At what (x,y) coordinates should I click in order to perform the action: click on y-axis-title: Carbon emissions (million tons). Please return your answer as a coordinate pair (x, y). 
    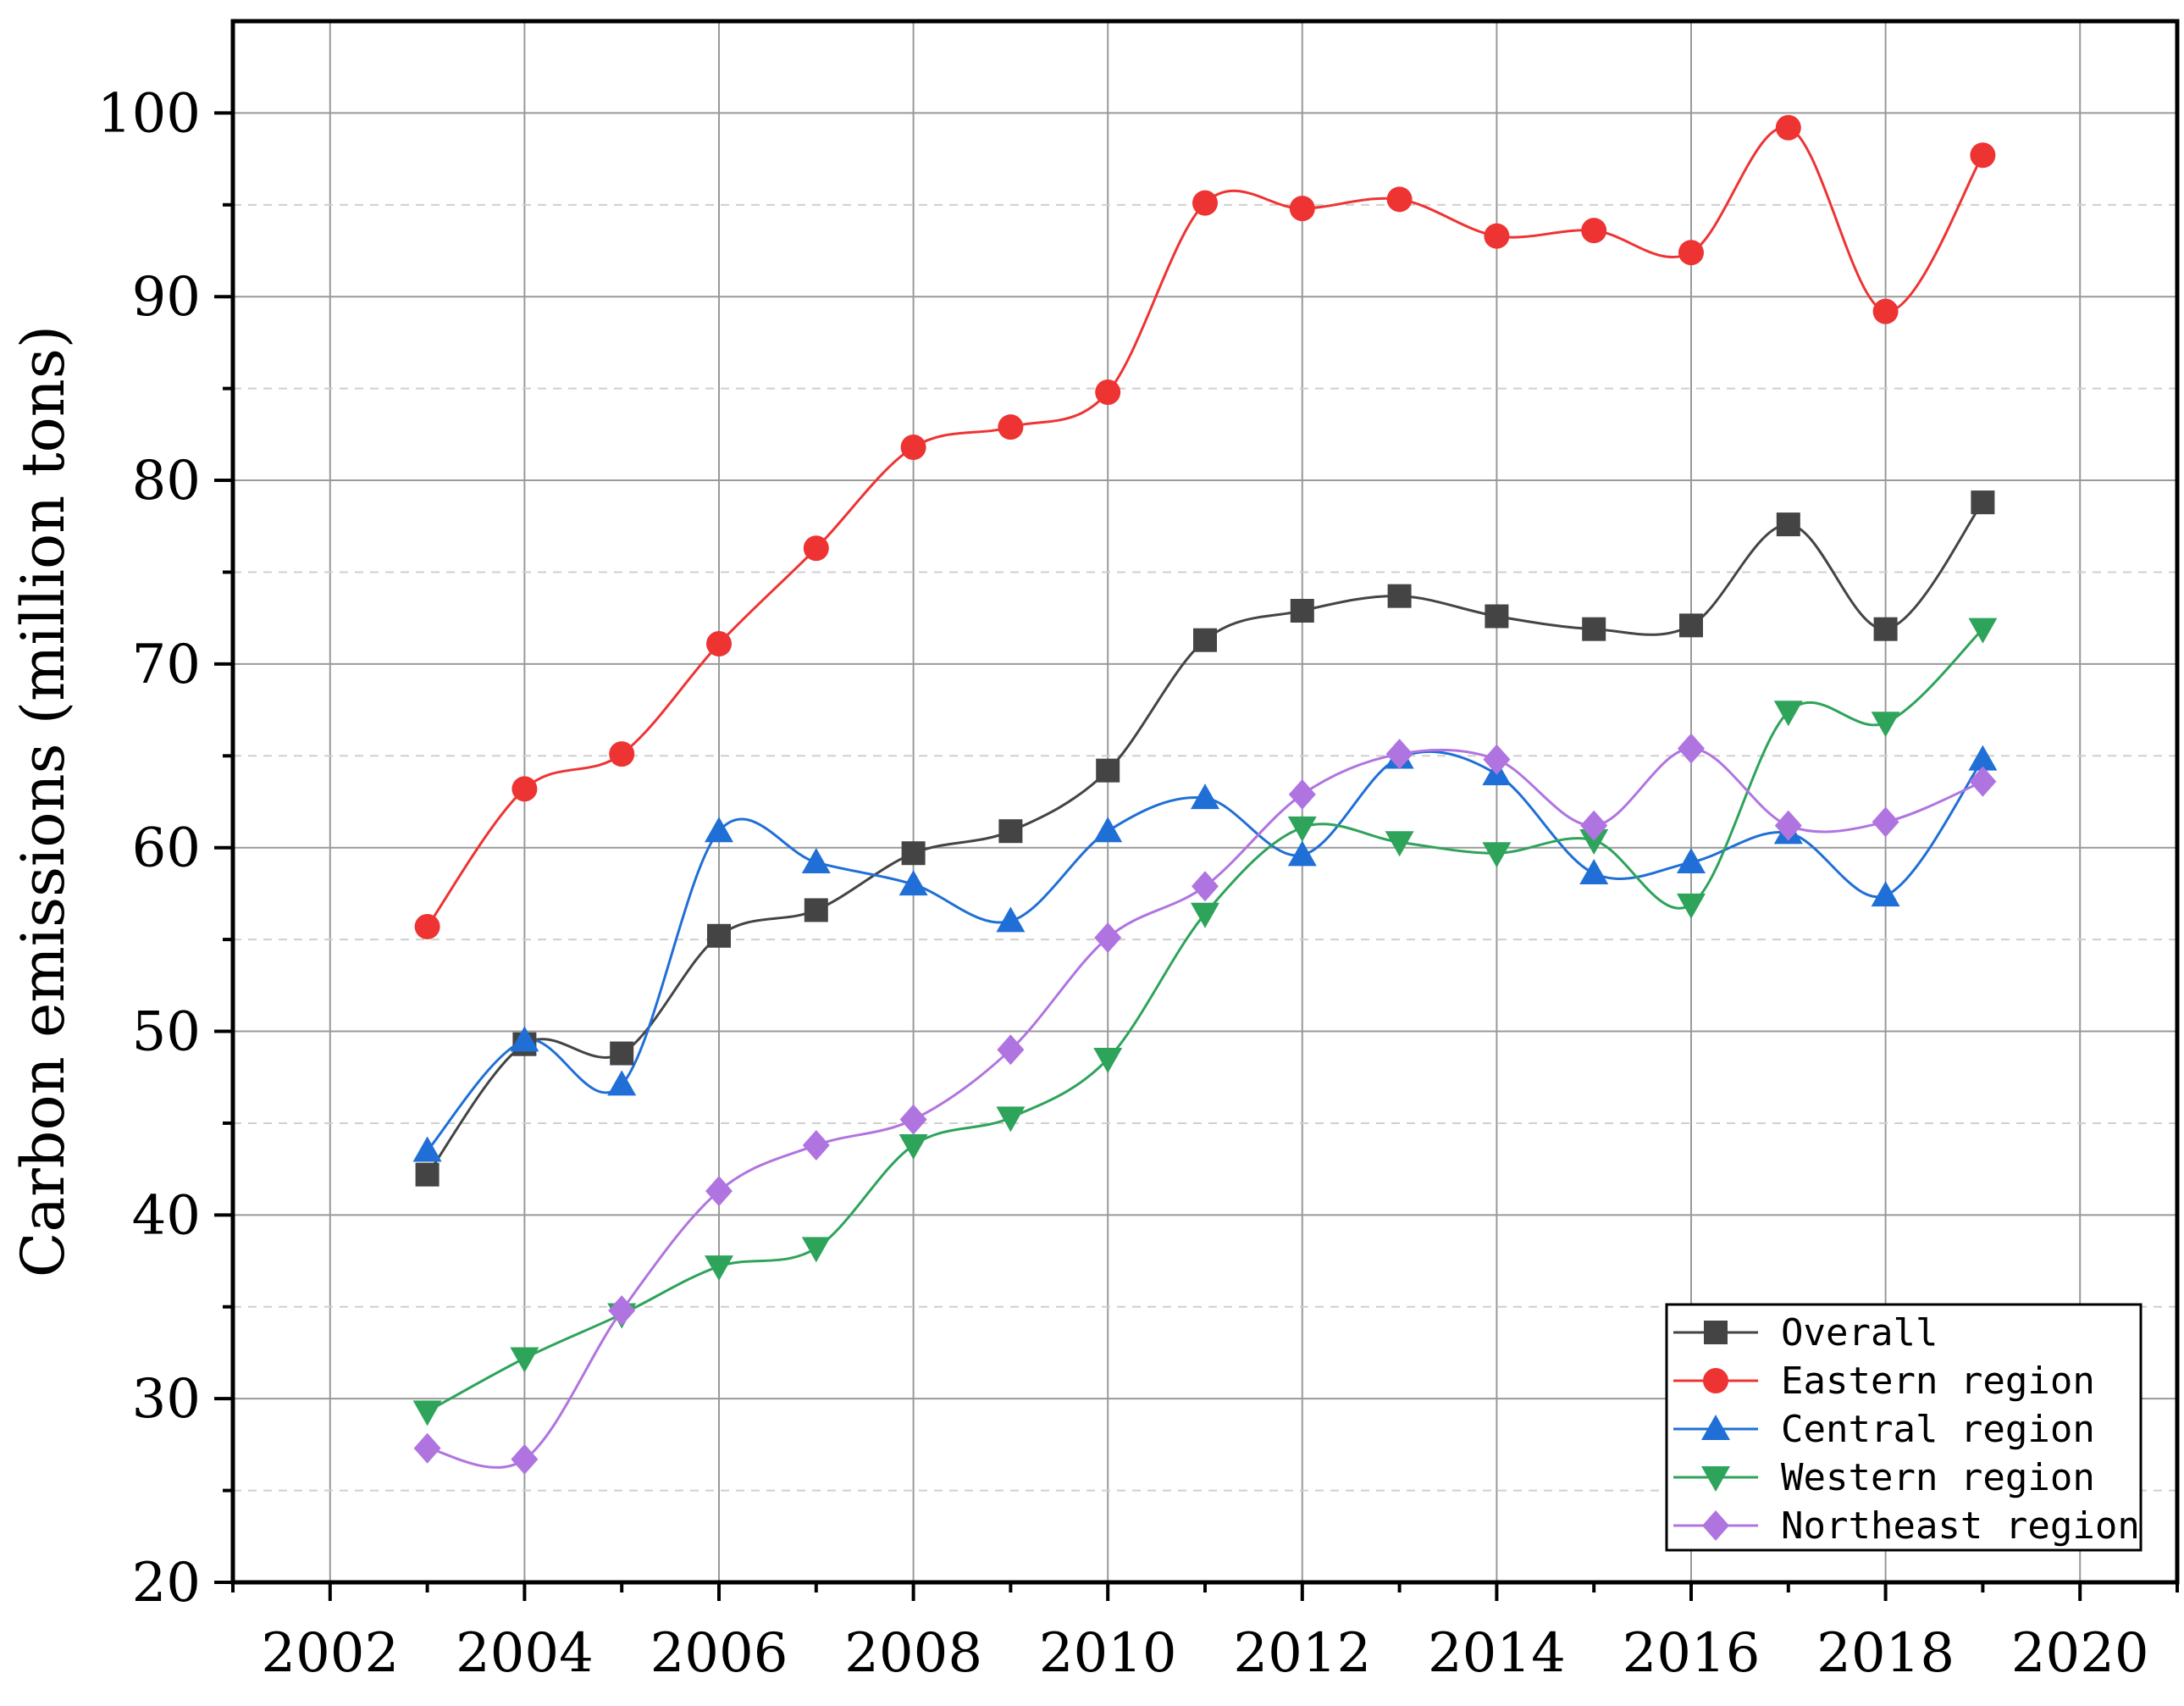
    Looking at the image, I should click on (43, 801).